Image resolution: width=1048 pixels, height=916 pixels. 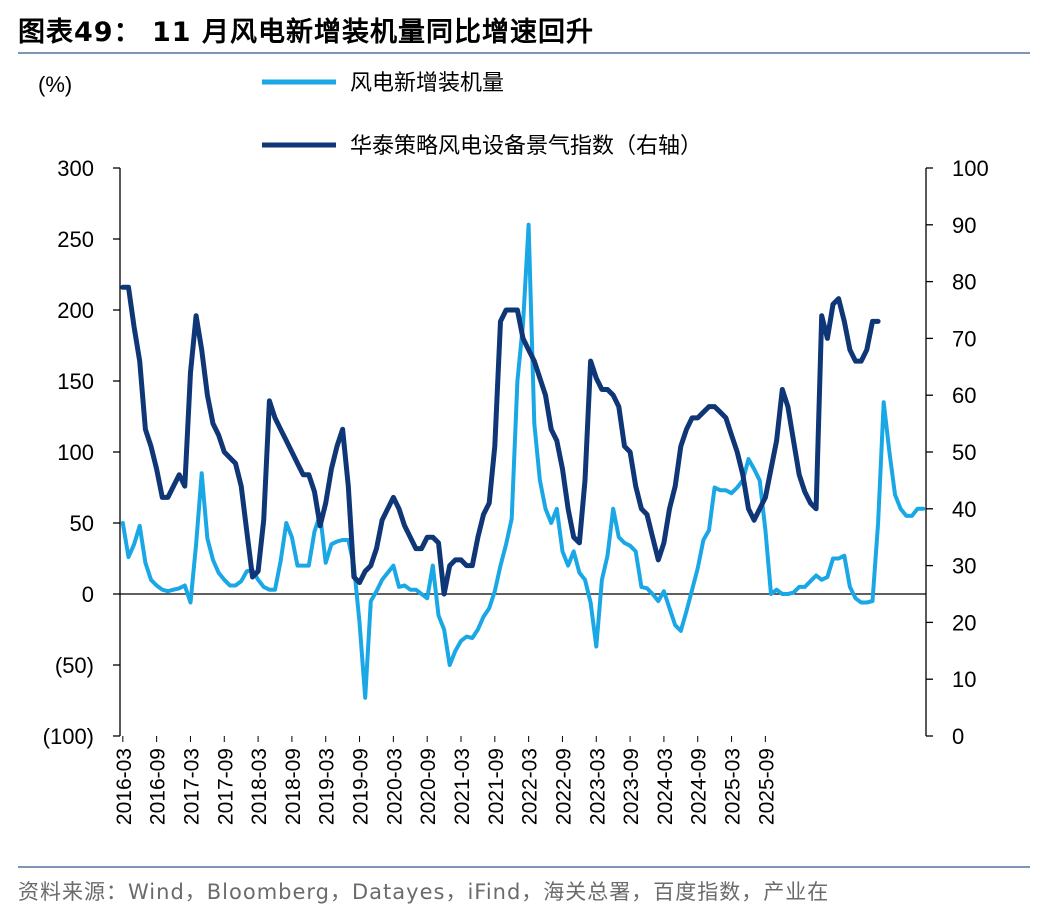 What do you see at coordinates (964, 338) in the screenshot?
I see `right-tick-label: 70` at bounding box center [964, 338].